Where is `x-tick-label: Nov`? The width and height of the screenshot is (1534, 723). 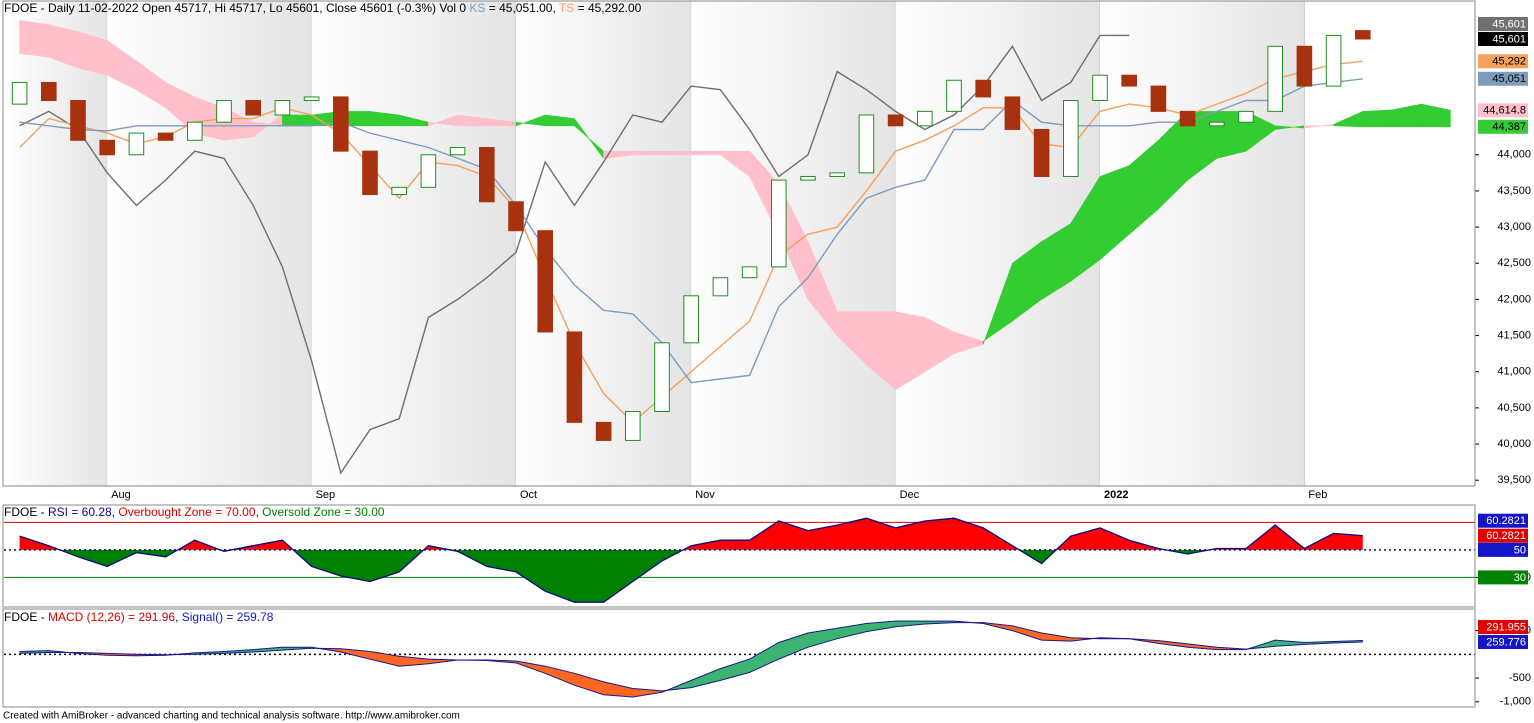 x-tick-label: Nov is located at coordinates (705, 495).